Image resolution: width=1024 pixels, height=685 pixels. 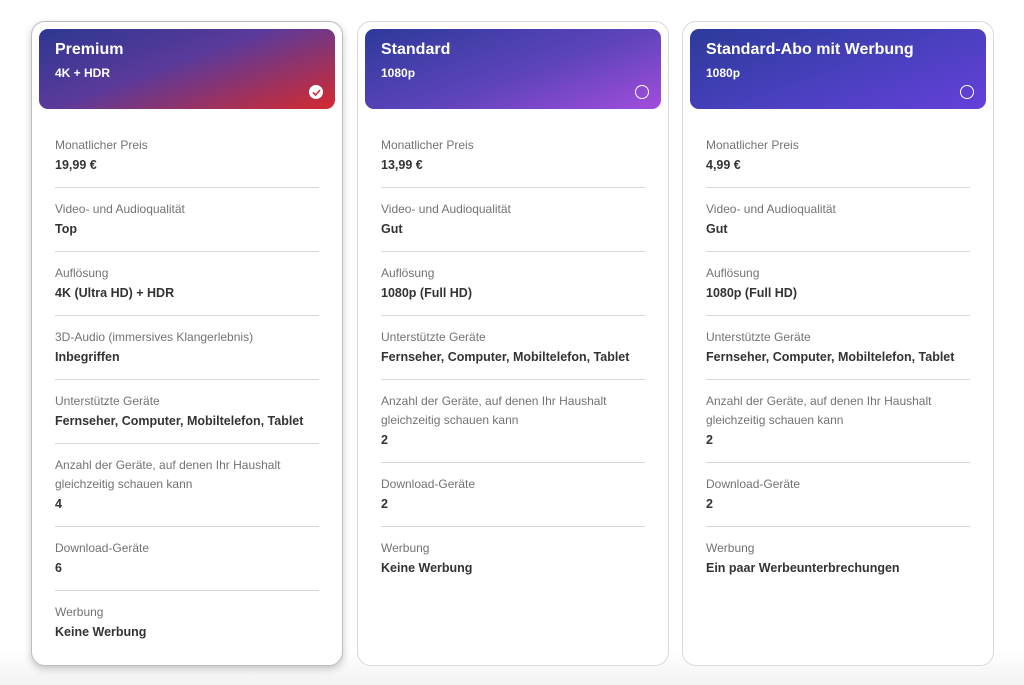 I want to click on feature-row: Auflösung 4K (Ultra HD) + HDR, so click(x=187, y=284).